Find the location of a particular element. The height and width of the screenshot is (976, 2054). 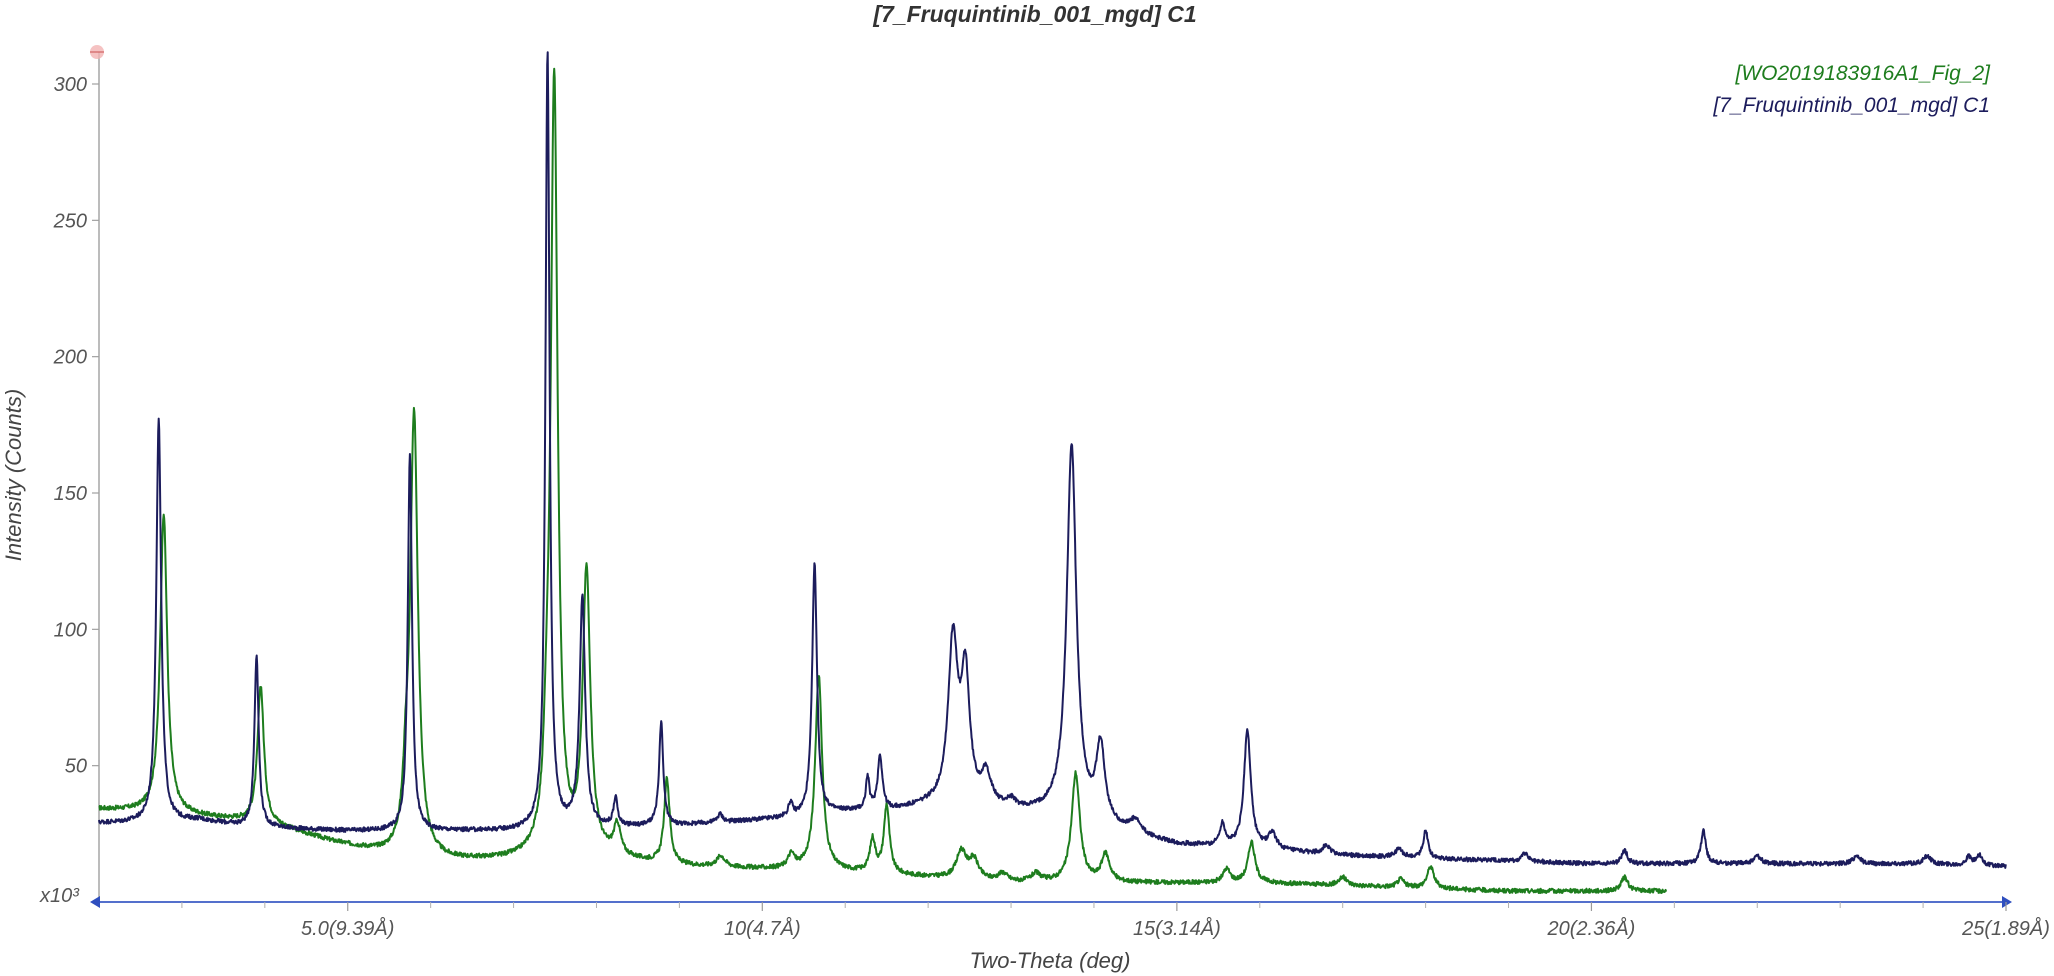

x-axis-label: Two-Theta (deg) is located at coordinates (1050, 960).